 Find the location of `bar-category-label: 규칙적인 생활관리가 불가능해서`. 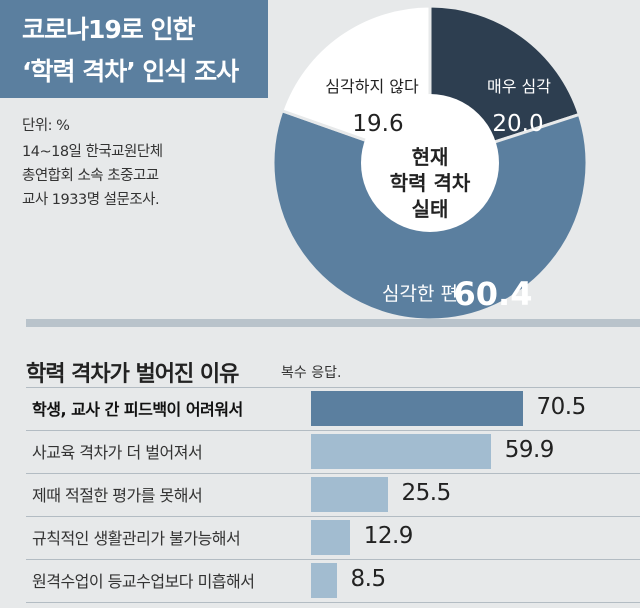

bar-category-label: 규칙적인 생활관리가 불가능해서 is located at coordinates (136, 538).